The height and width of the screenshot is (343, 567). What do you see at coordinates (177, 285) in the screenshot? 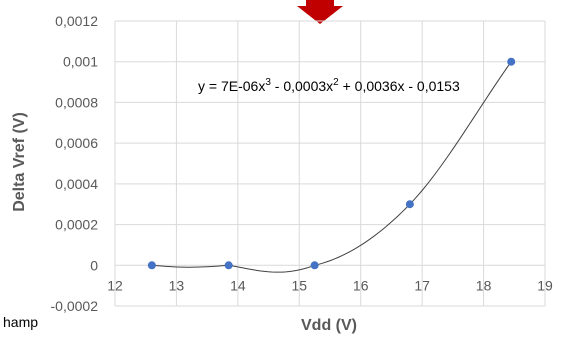
I see `x-tick-label: 13` at bounding box center [177, 285].